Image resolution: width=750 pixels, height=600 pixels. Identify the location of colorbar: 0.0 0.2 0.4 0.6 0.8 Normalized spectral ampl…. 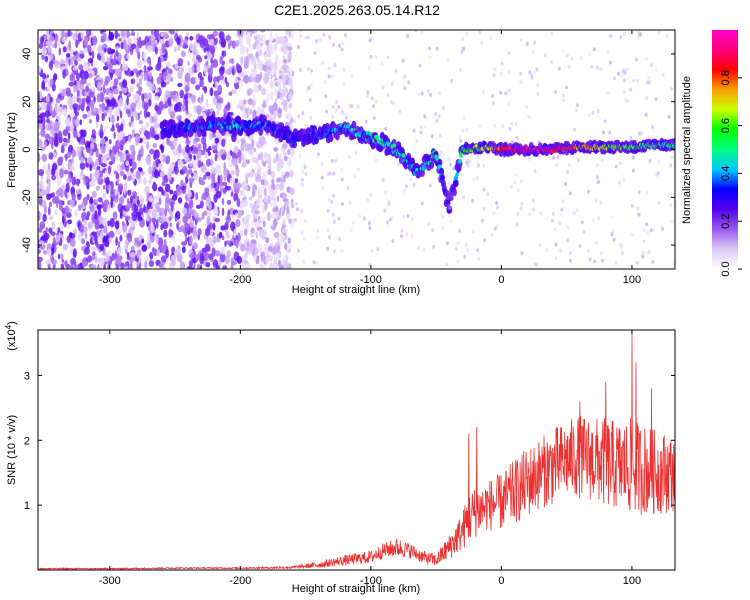
(711, 153).